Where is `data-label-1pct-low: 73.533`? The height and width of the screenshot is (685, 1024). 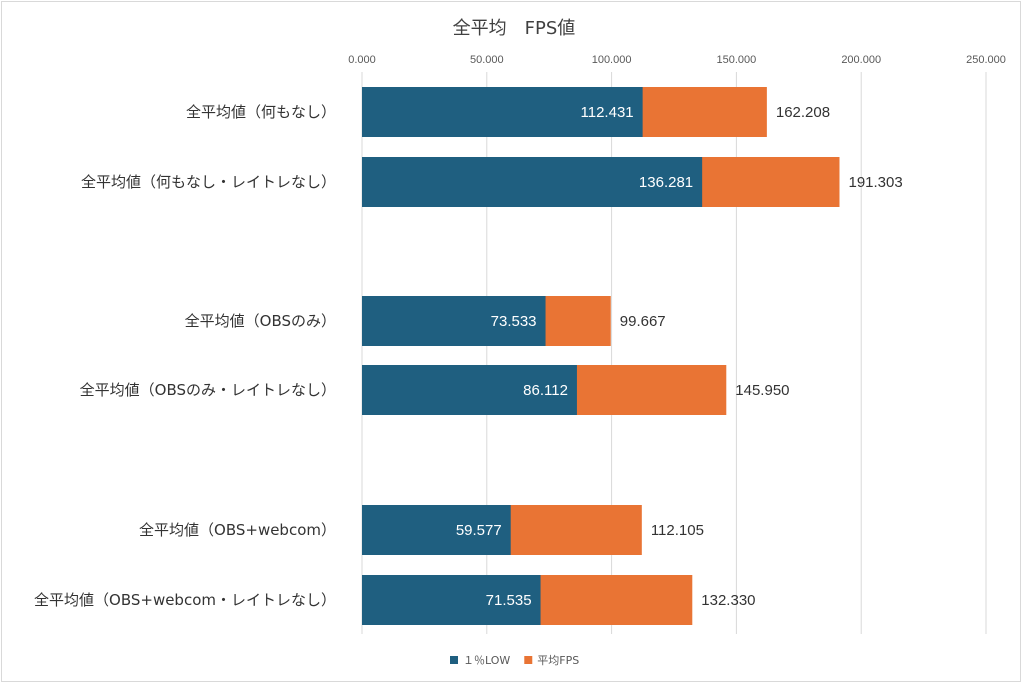 data-label-1pct-low: 73.533 is located at coordinates (514, 321).